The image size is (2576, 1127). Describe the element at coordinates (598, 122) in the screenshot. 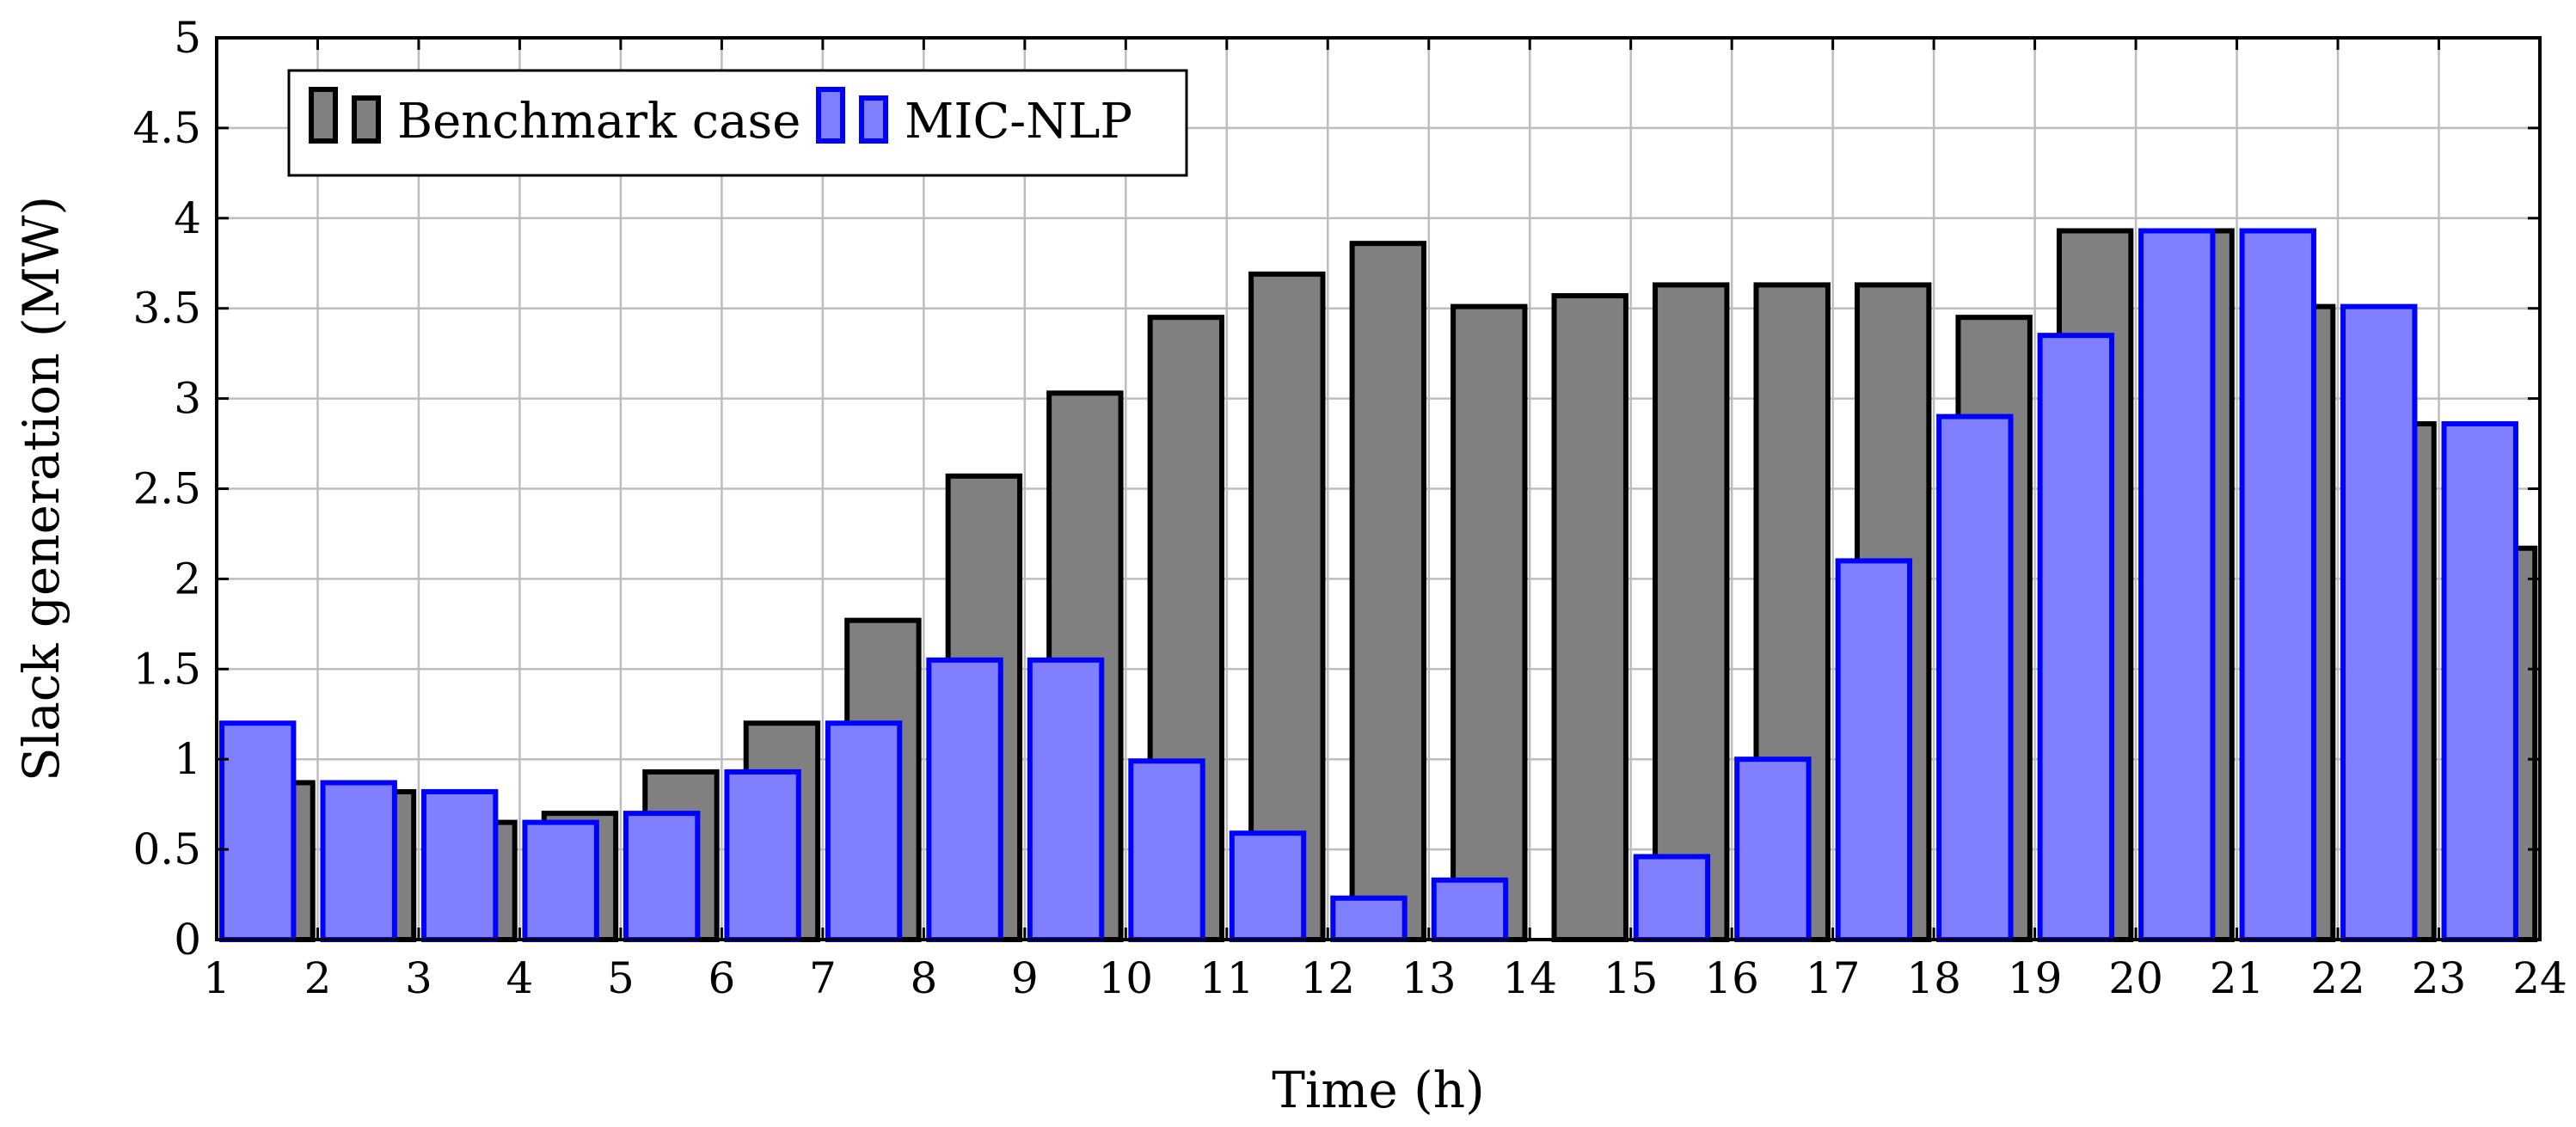

I see `legend-label: Benchmark case` at that location.